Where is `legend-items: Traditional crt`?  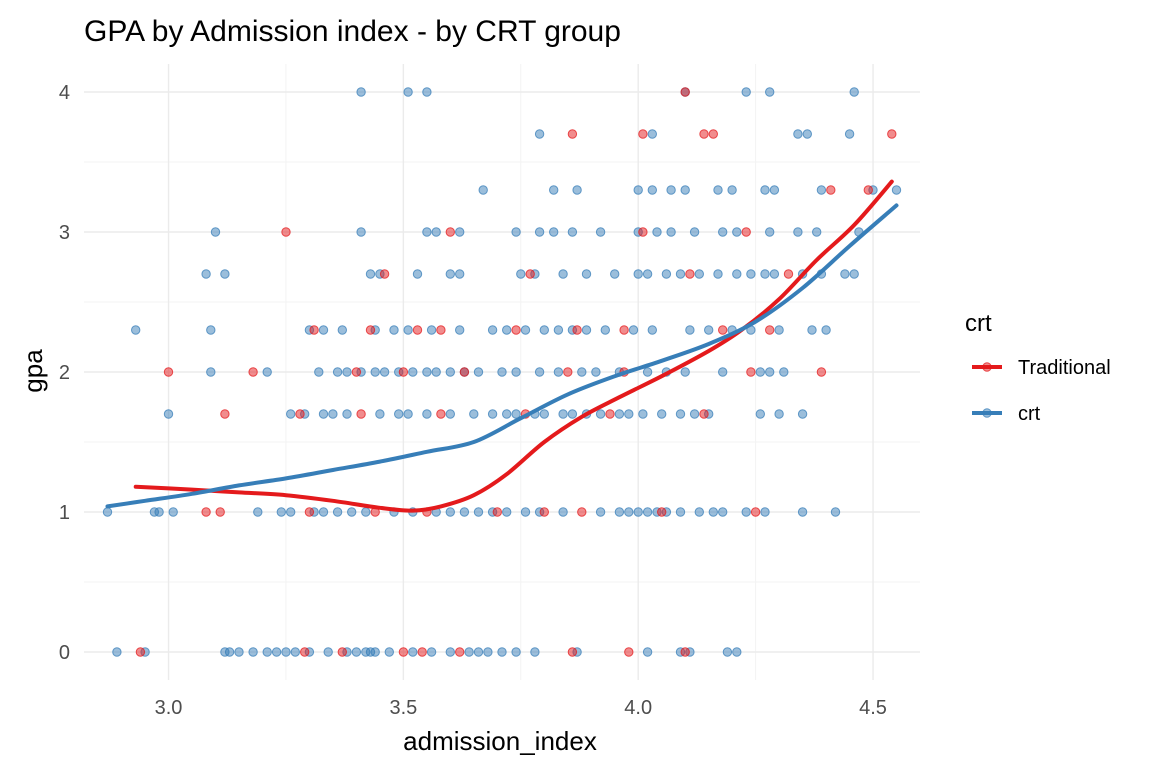
legend-items: Traditional crt is located at coordinates (1041, 391).